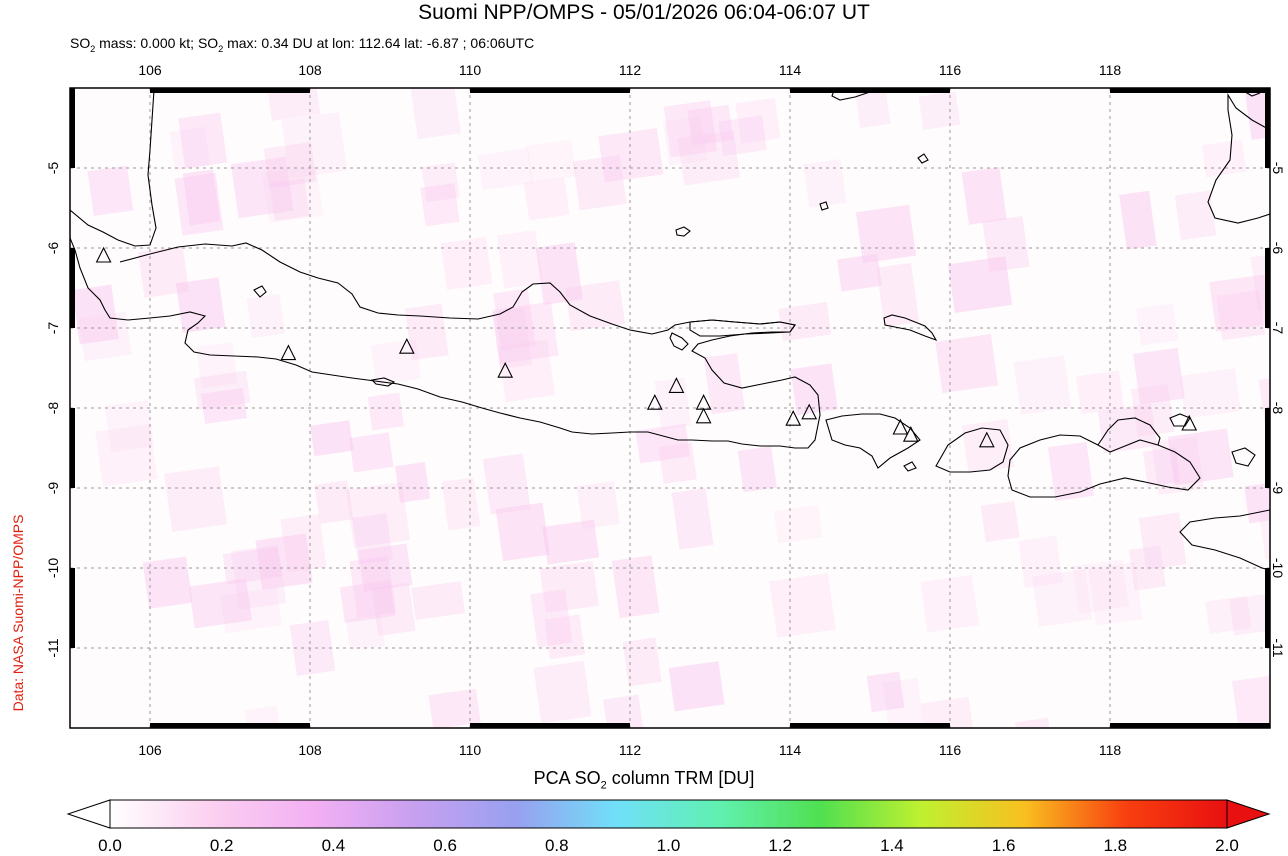 Image resolution: width=1288 pixels, height=856 pixels. What do you see at coordinates (1278, 568) in the screenshot?
I see `lat-tick-label: -10` at bounding box center [1278, 568].